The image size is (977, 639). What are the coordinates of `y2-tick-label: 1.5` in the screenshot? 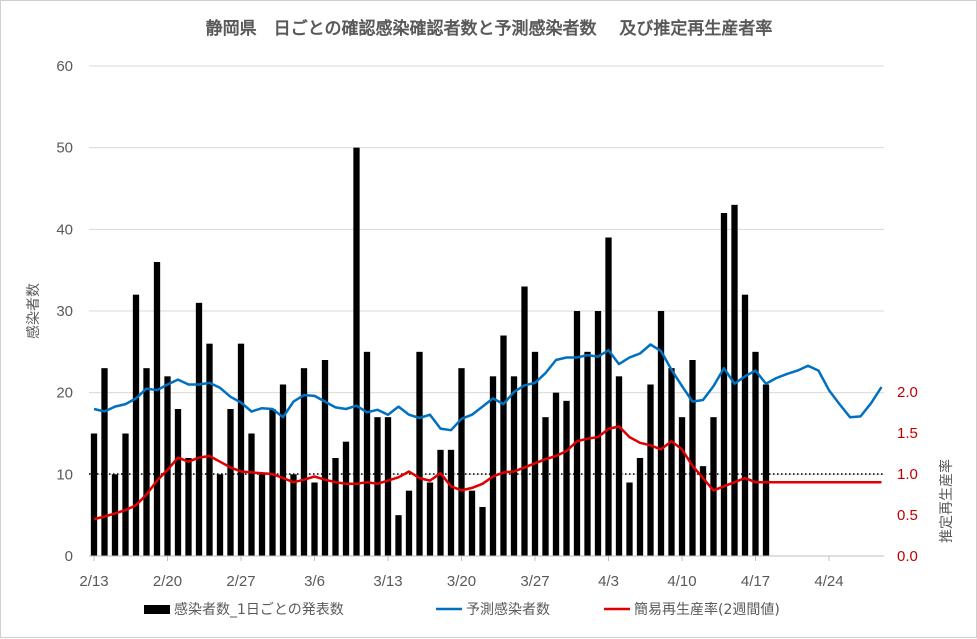 It's located at (907, 433).